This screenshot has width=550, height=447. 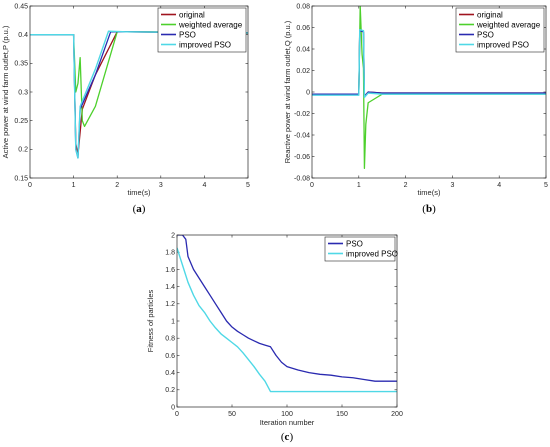 I want to click on x-tick-label: 200, so click(x=397, y=414).